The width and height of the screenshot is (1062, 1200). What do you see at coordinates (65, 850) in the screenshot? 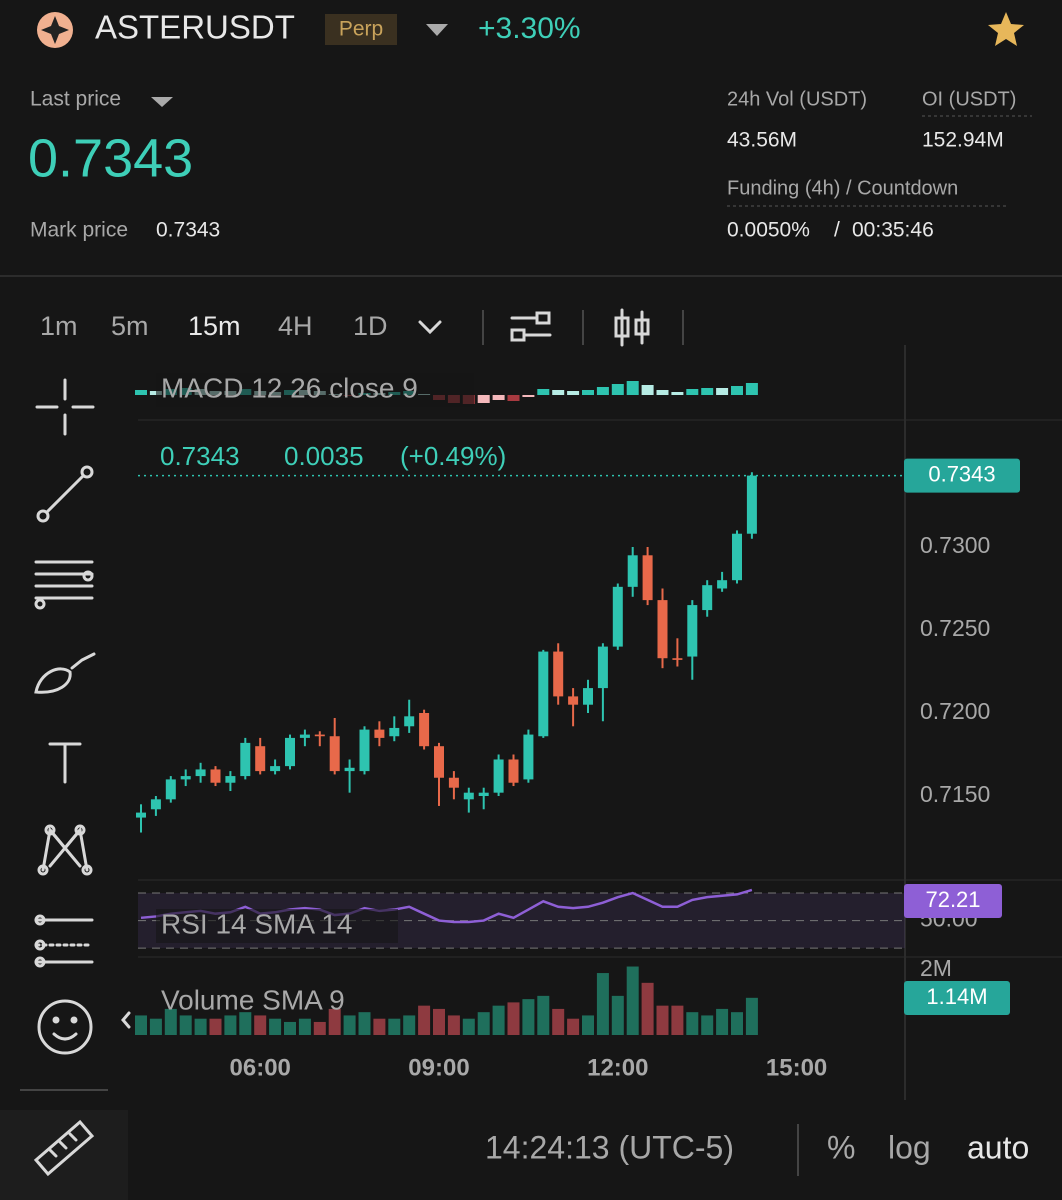
I see `pattern-tool` at bounding box center [65, 850].